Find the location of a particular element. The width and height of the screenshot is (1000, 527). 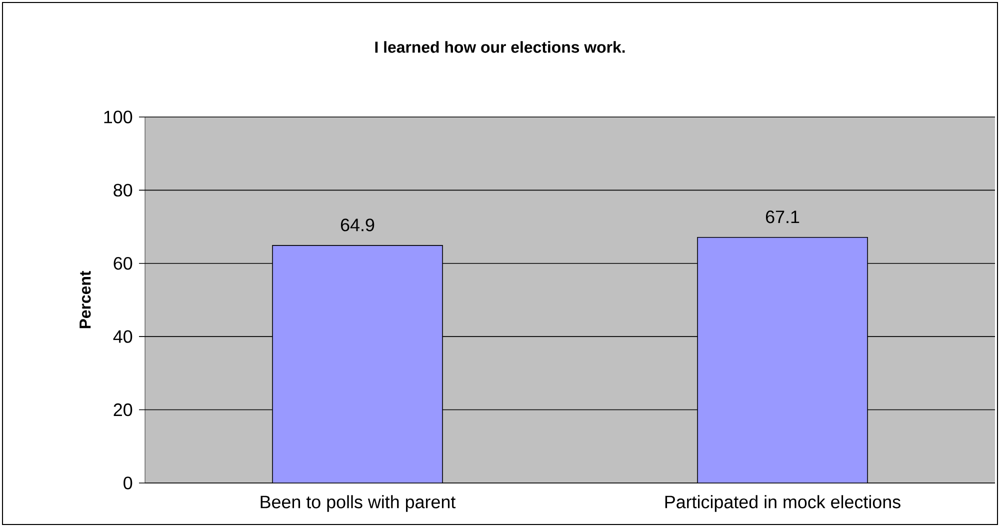

y-tick-label: 100 is located at coordinates (118, 117).